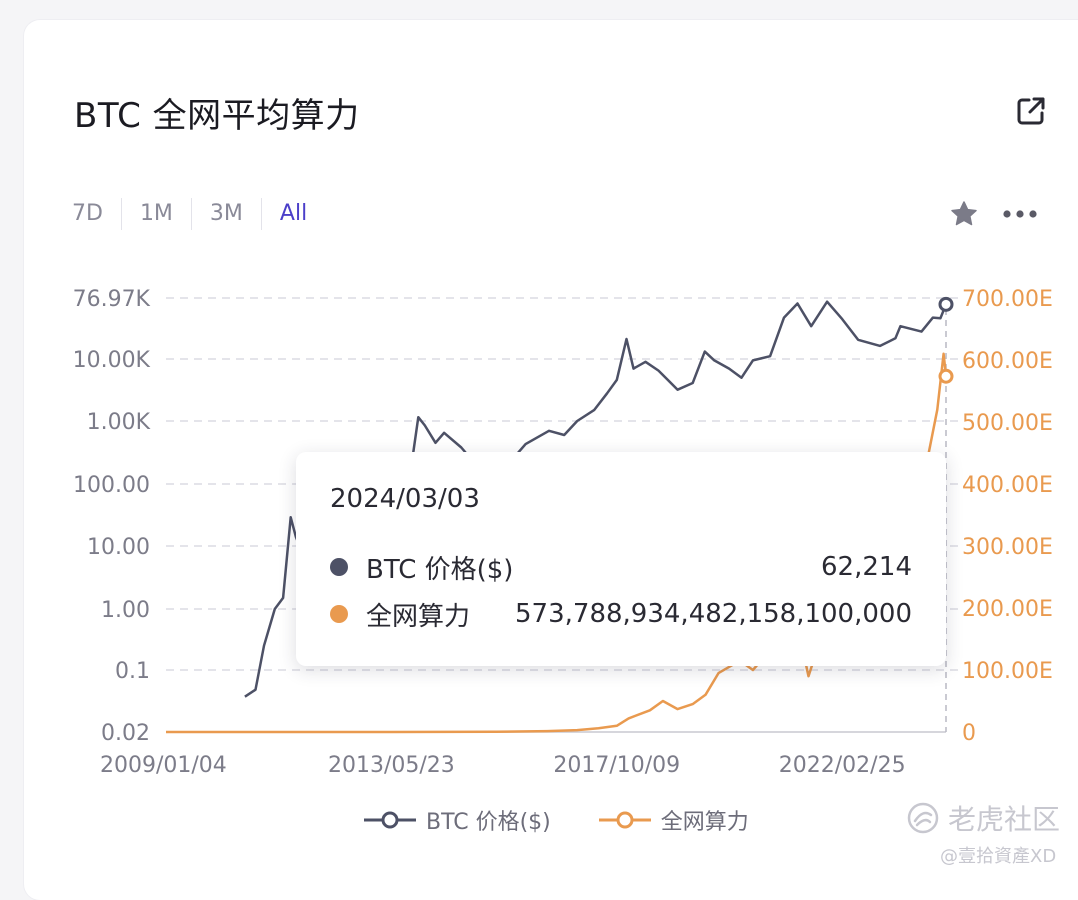 The width and height of the screenshot is (1078, 900). I want to click on legend-item-hashrate: 全网算力, so click(673, 820).